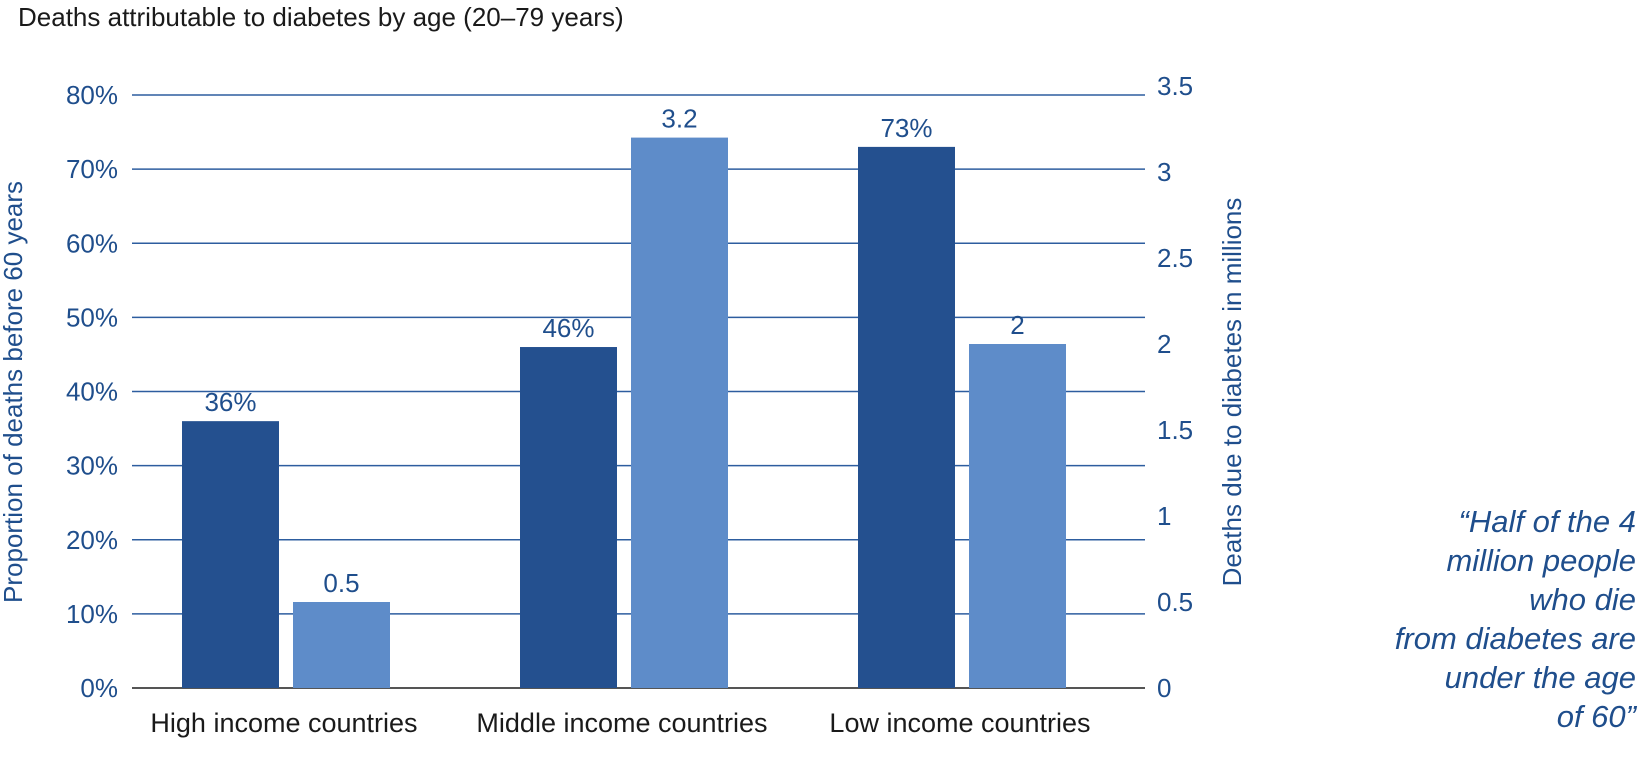  Describe the element at coordinates (92, 466) in the screenshot. I see `y-tick-label: 30%` at that location.